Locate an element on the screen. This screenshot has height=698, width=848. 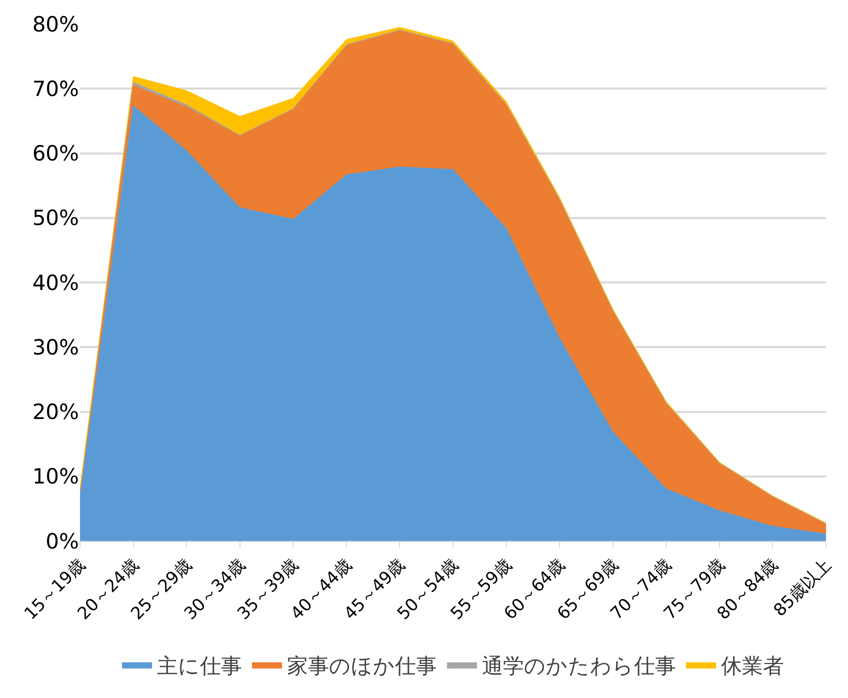
y-tick-label: 10% is located at coordinates (55, 476).